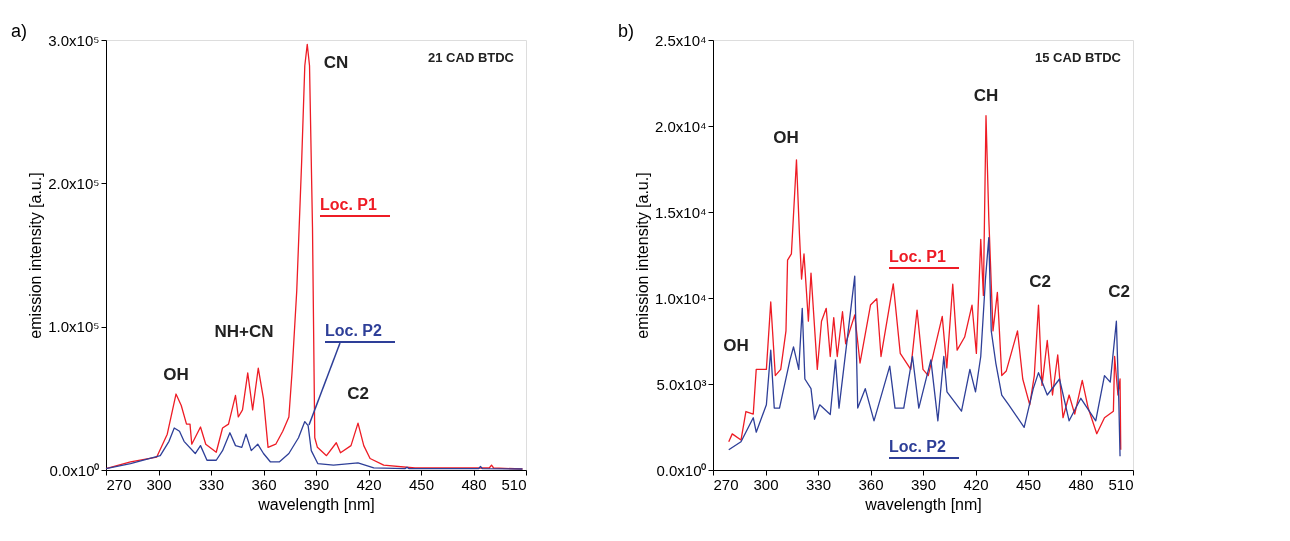 Image resolution: width=1290 pixels, height=541 pixels. I want to click on annotation: NH+CN, so click(244, 331).